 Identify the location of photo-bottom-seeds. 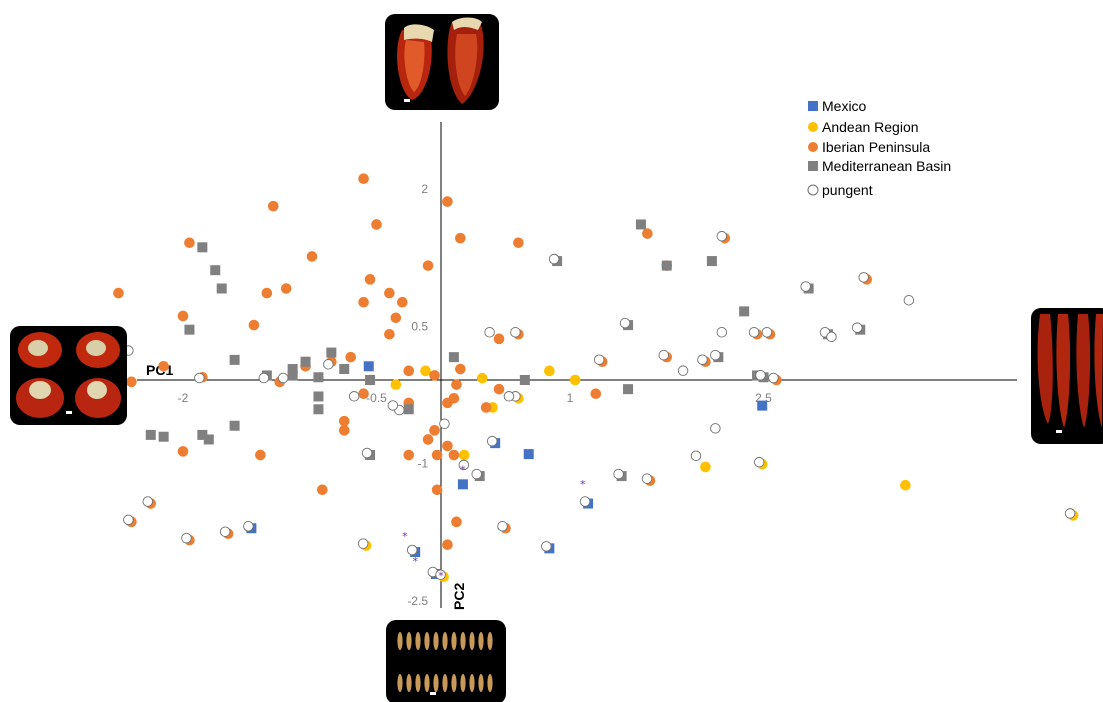
(446, 661).